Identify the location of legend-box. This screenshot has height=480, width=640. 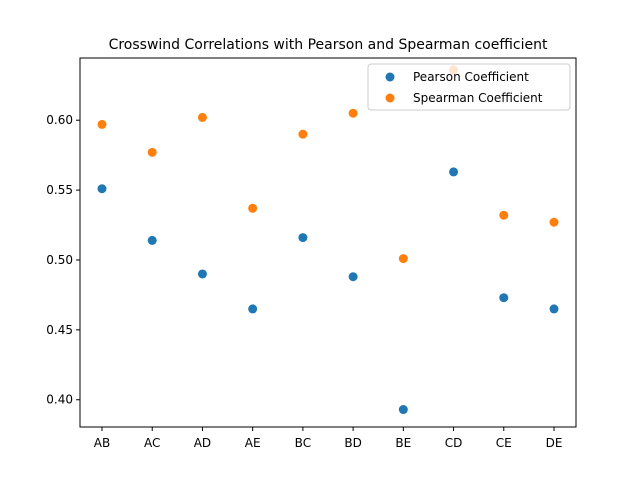
(469, 87).